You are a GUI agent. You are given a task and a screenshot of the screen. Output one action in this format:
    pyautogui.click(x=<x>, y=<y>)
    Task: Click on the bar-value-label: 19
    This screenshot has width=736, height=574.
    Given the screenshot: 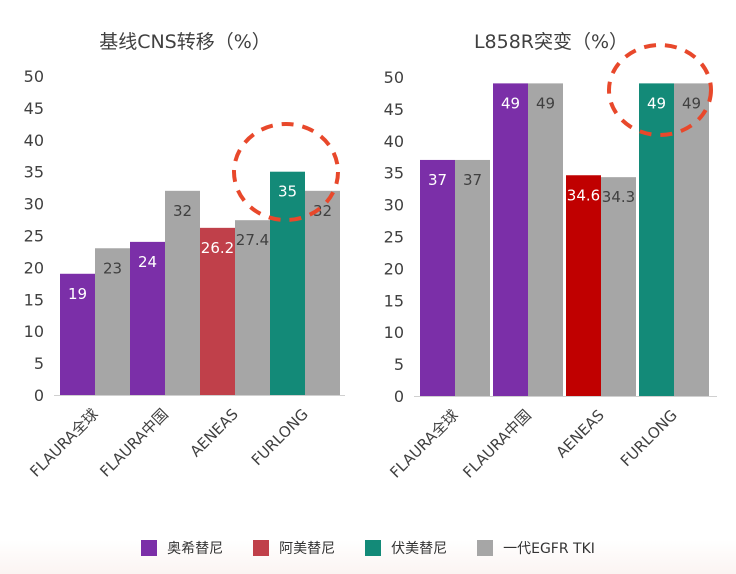 What is the action you would take?
    pyautogui.click(x=77, y=294)
    